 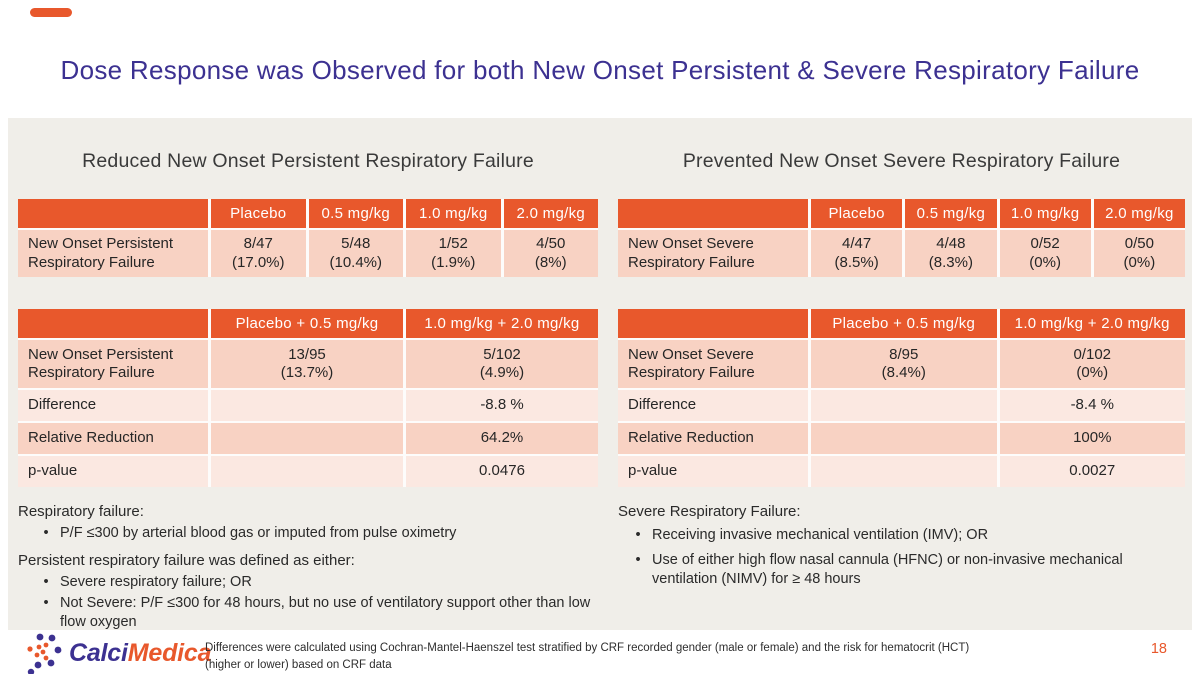 I want to click on note-heading: Respiratory failure:, so click(x=81, y=511).